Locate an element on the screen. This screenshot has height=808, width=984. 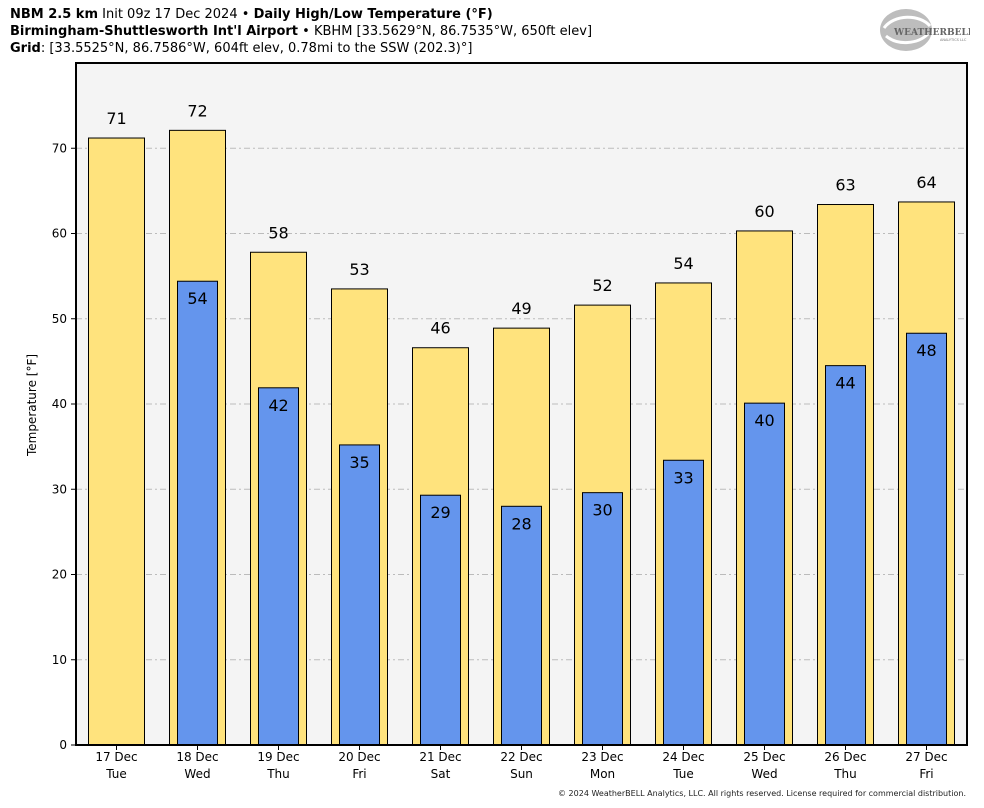
high-temp-label: 64 is located at coordinates (926, 182).